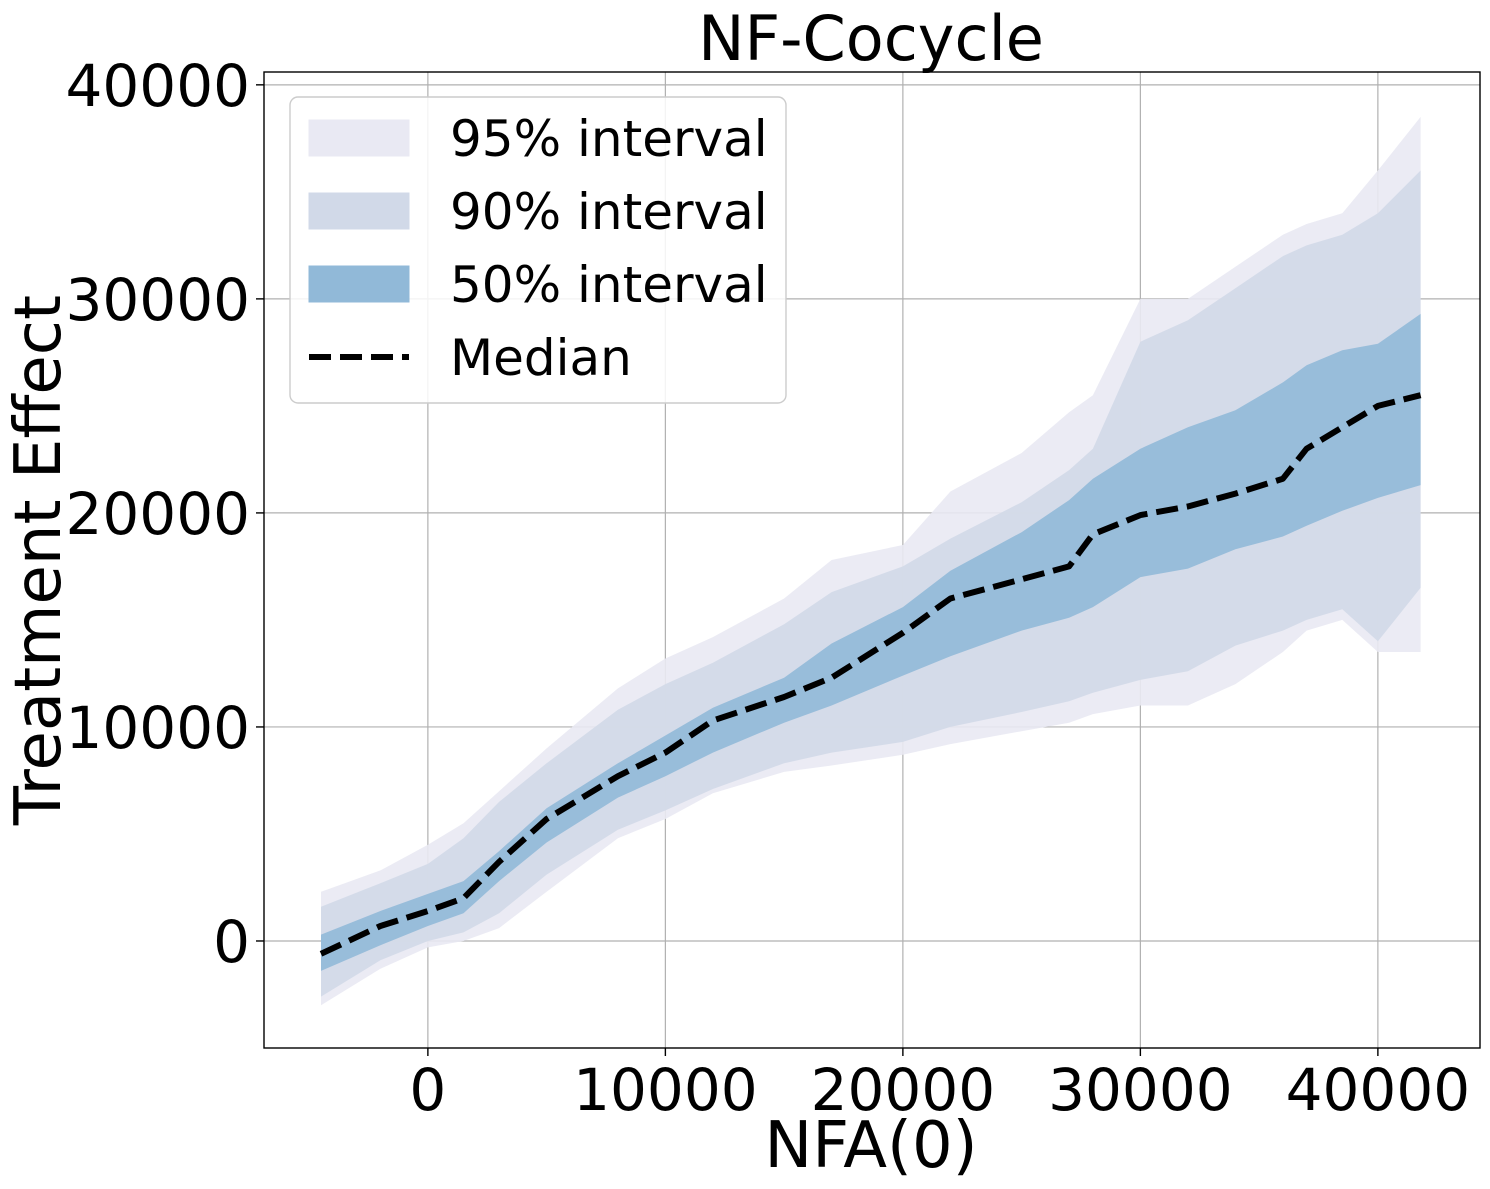 This screenshot has height=1189, width=1490. Describe the element at coordinates (359, 211) in the screenshot. I see `90-interval-legend-swatch` at that location.